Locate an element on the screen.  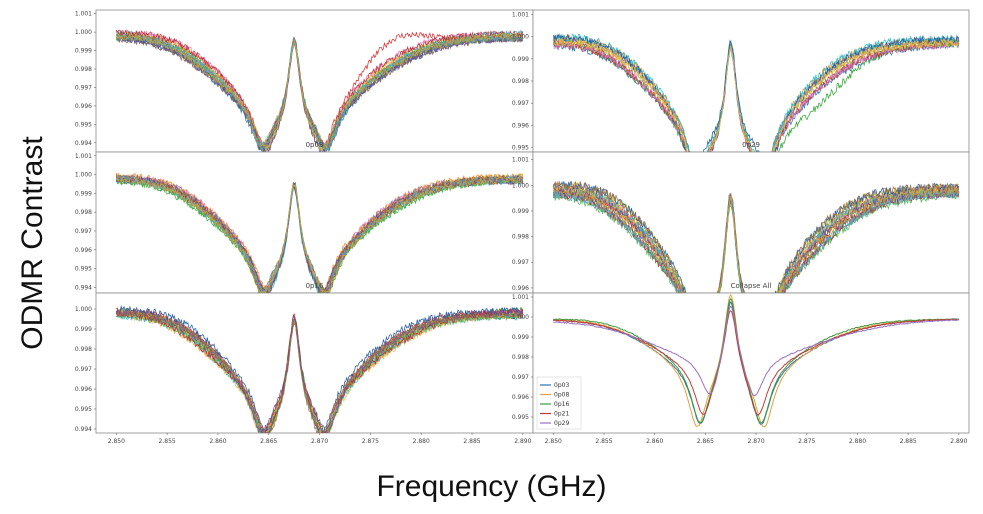
series-line-0p21 is located at coordinates (756, 363).